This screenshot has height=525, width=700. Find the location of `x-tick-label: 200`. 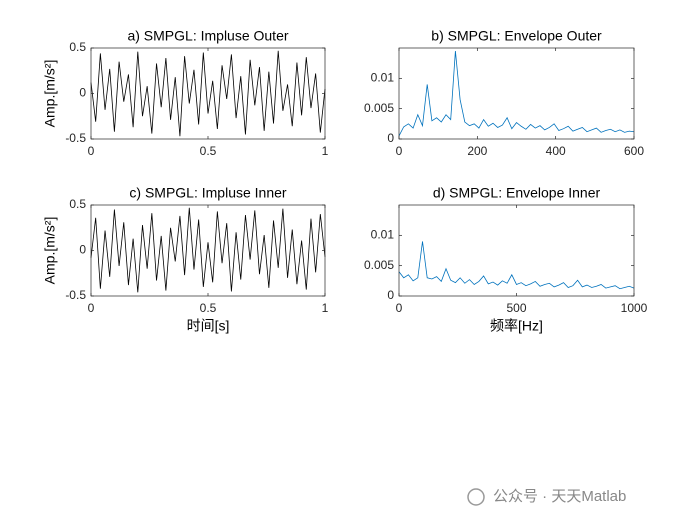

x-tick-label: 200 is located at coordinates (477, 151).